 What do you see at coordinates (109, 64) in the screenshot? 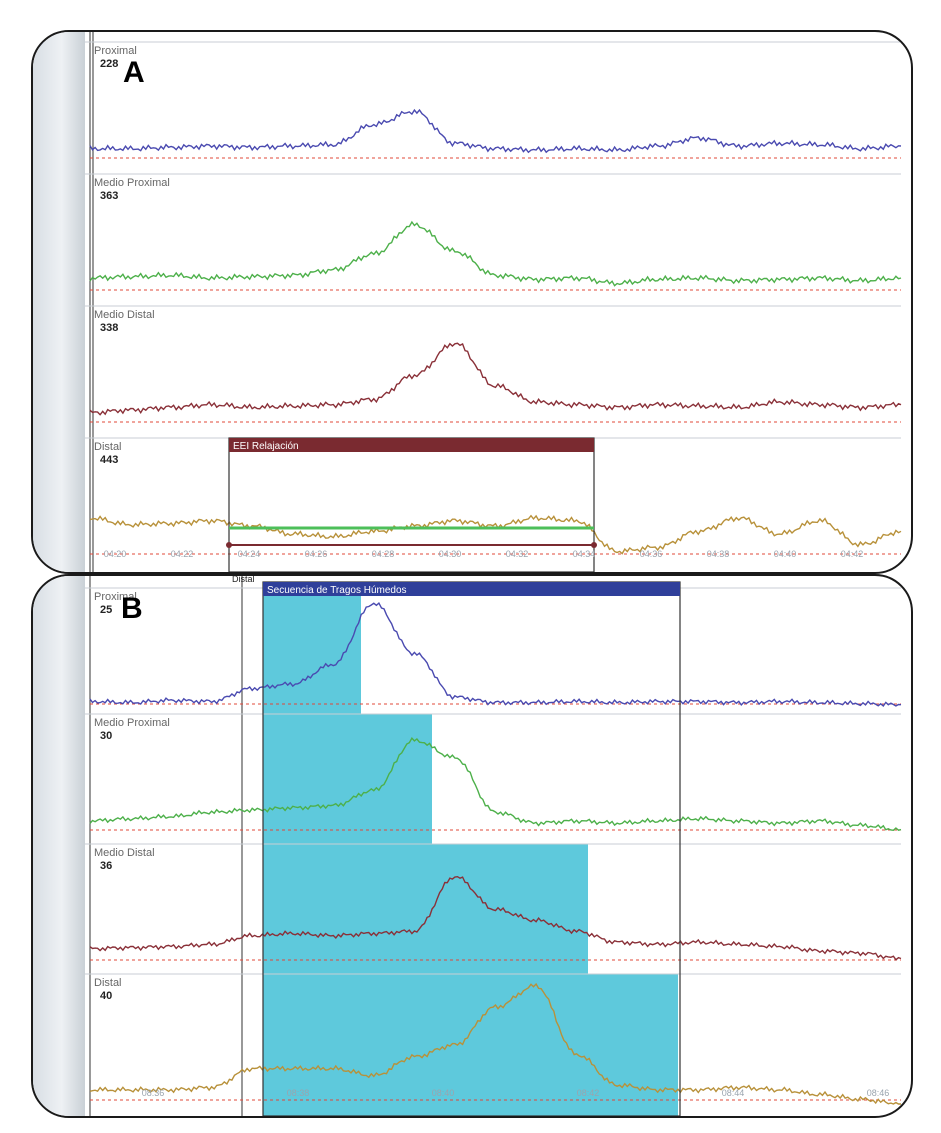
I see `channel-value: 228` at bounding box center [109, 64].